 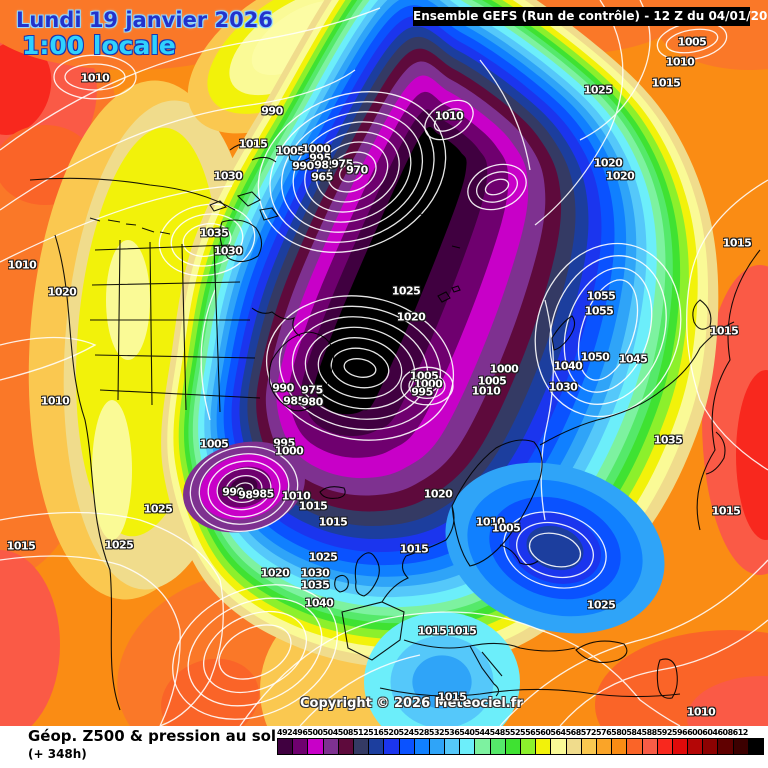 What do you see at coordinates (633, 359) in the screenshot?
I see `pressure-label: 1045` at bounding box center [633, 359].